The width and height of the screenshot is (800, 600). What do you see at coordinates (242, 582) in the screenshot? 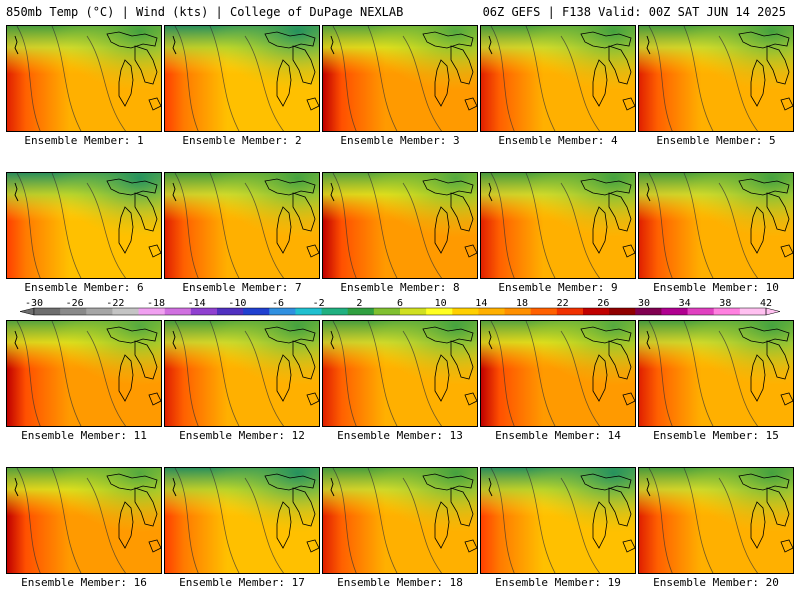
I see `ensemble-member-label: Ensemble Member: 17` at bounding box center [242, 582].